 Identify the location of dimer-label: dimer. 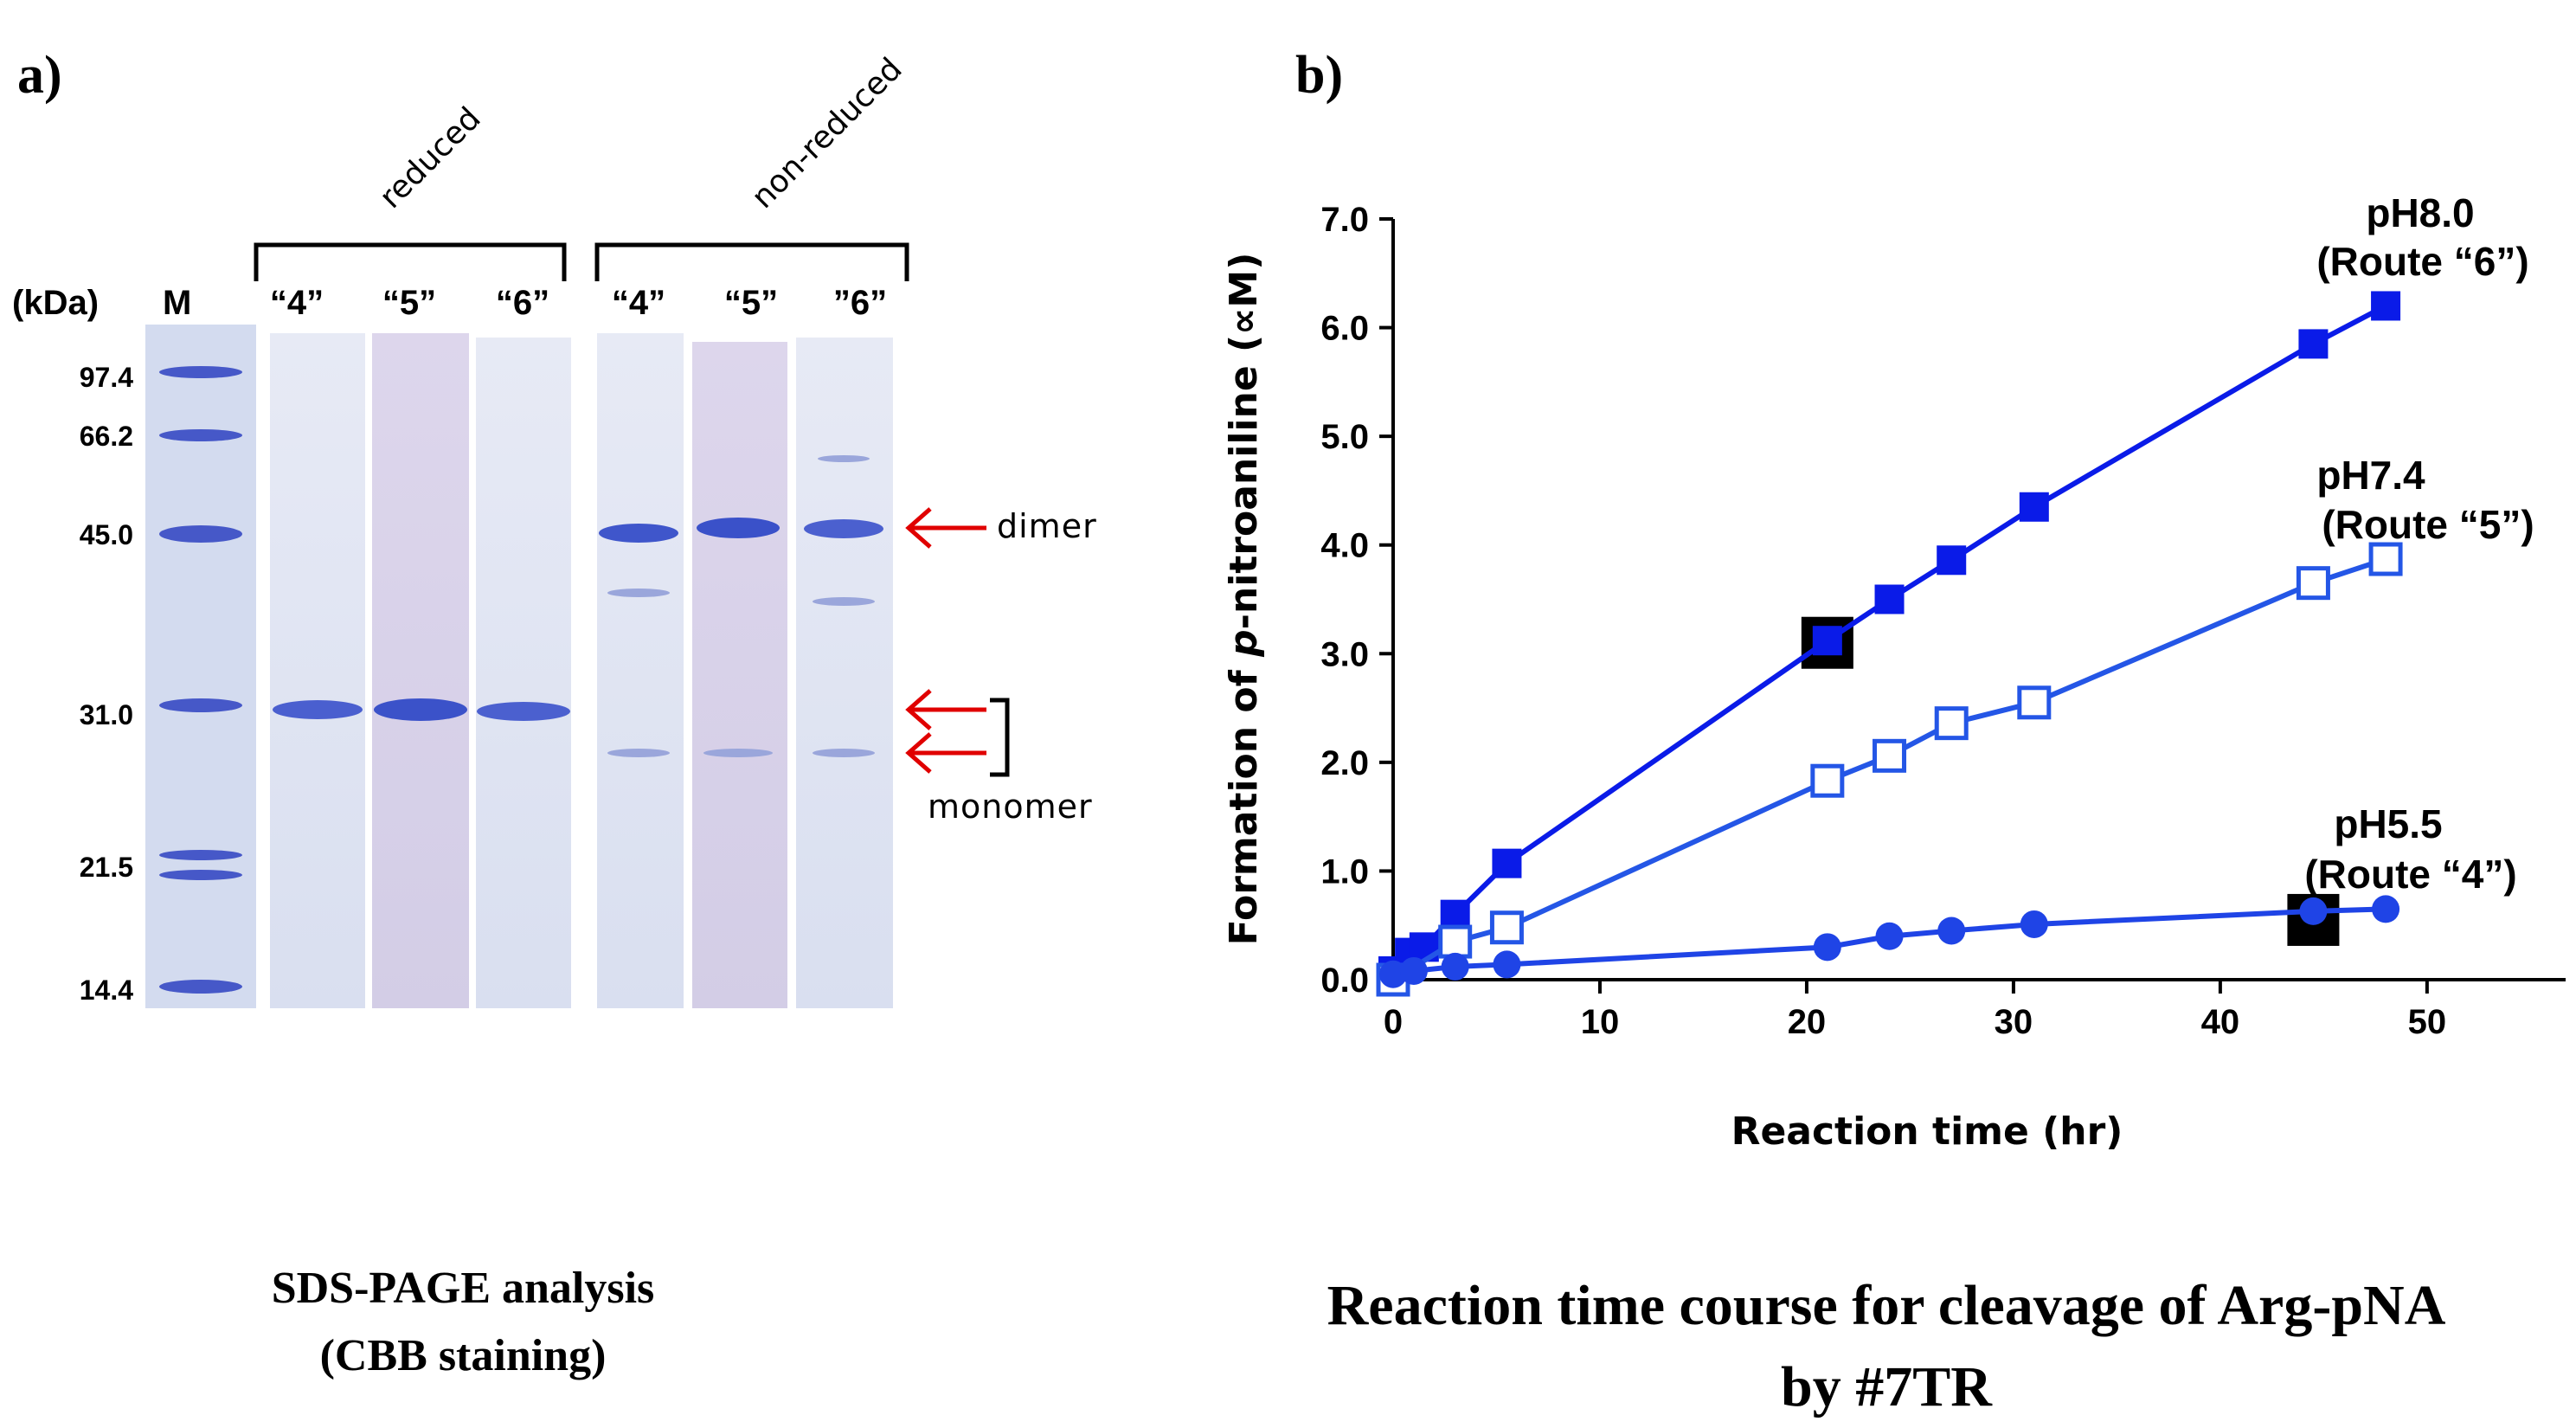
(1047, 526).